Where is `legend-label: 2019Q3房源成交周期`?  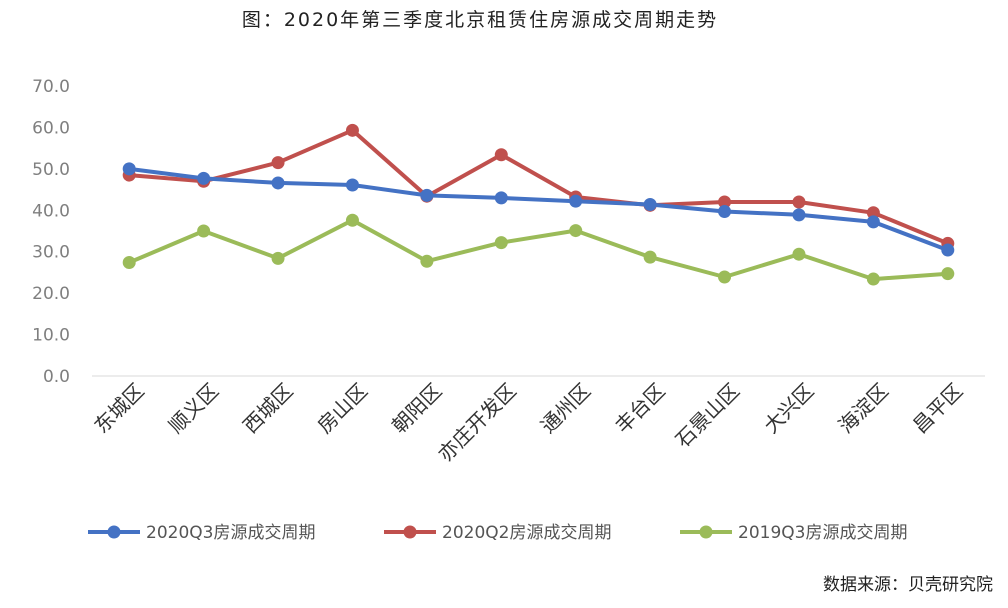
legend-label: 2019Q3房源成交周期 is located at coordinates (822, 533).